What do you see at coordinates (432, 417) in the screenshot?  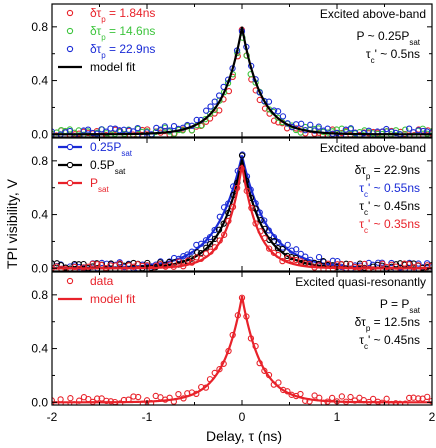 I see `x-tick-label: 2` at bounding box center [432, 417].